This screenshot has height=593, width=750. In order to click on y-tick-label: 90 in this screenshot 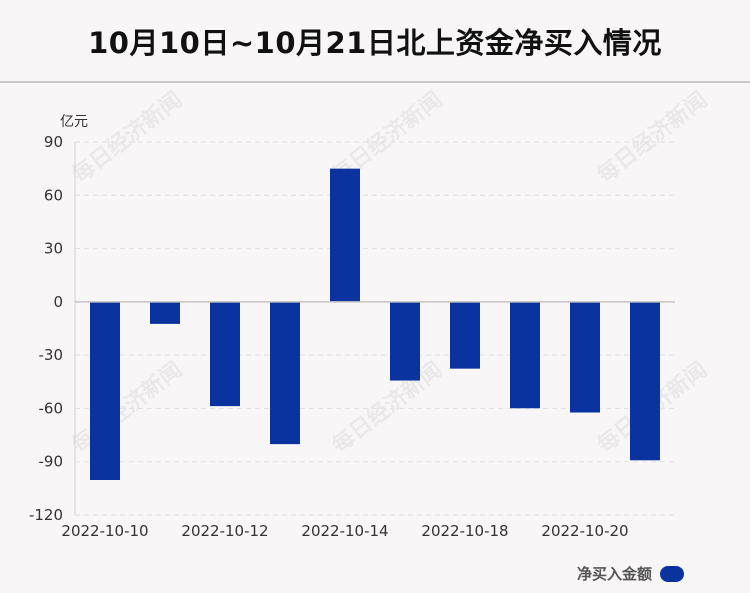, I will do `click(53, 142)`.